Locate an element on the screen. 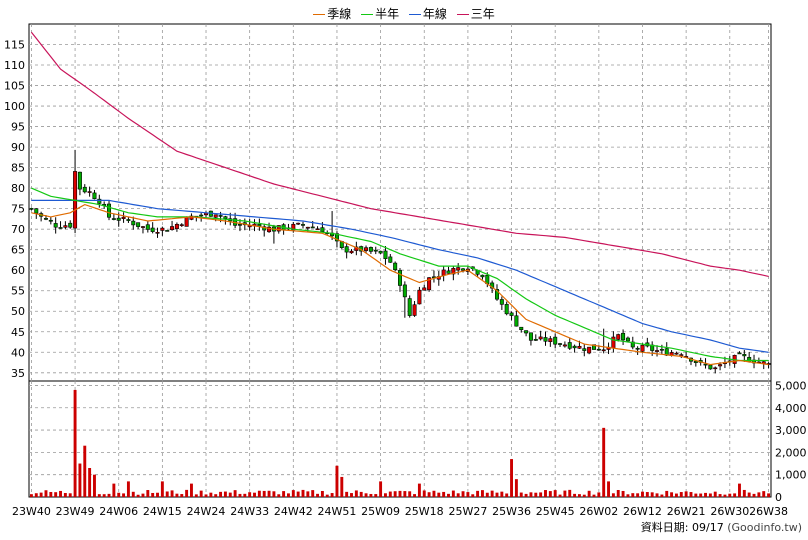  x-tick-label: 25W18 is located at coordinates (424, 511).